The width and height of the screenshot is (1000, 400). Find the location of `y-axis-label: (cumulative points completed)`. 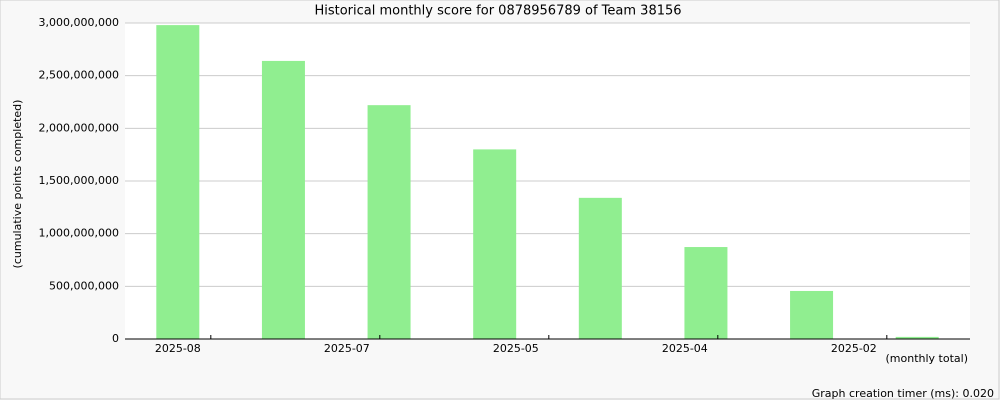

y-axis-label: (cumulative points completed) is located at coordinates (17, 184).